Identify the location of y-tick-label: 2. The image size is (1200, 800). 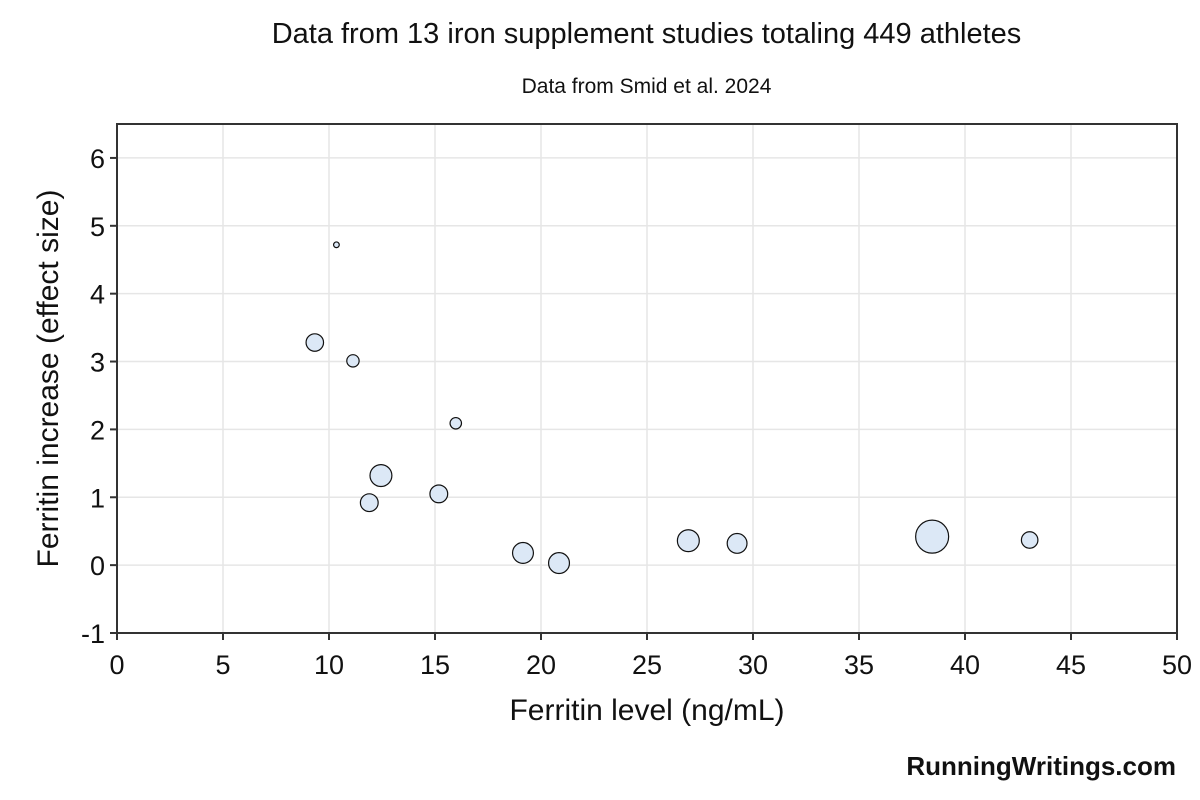
(97, 430).